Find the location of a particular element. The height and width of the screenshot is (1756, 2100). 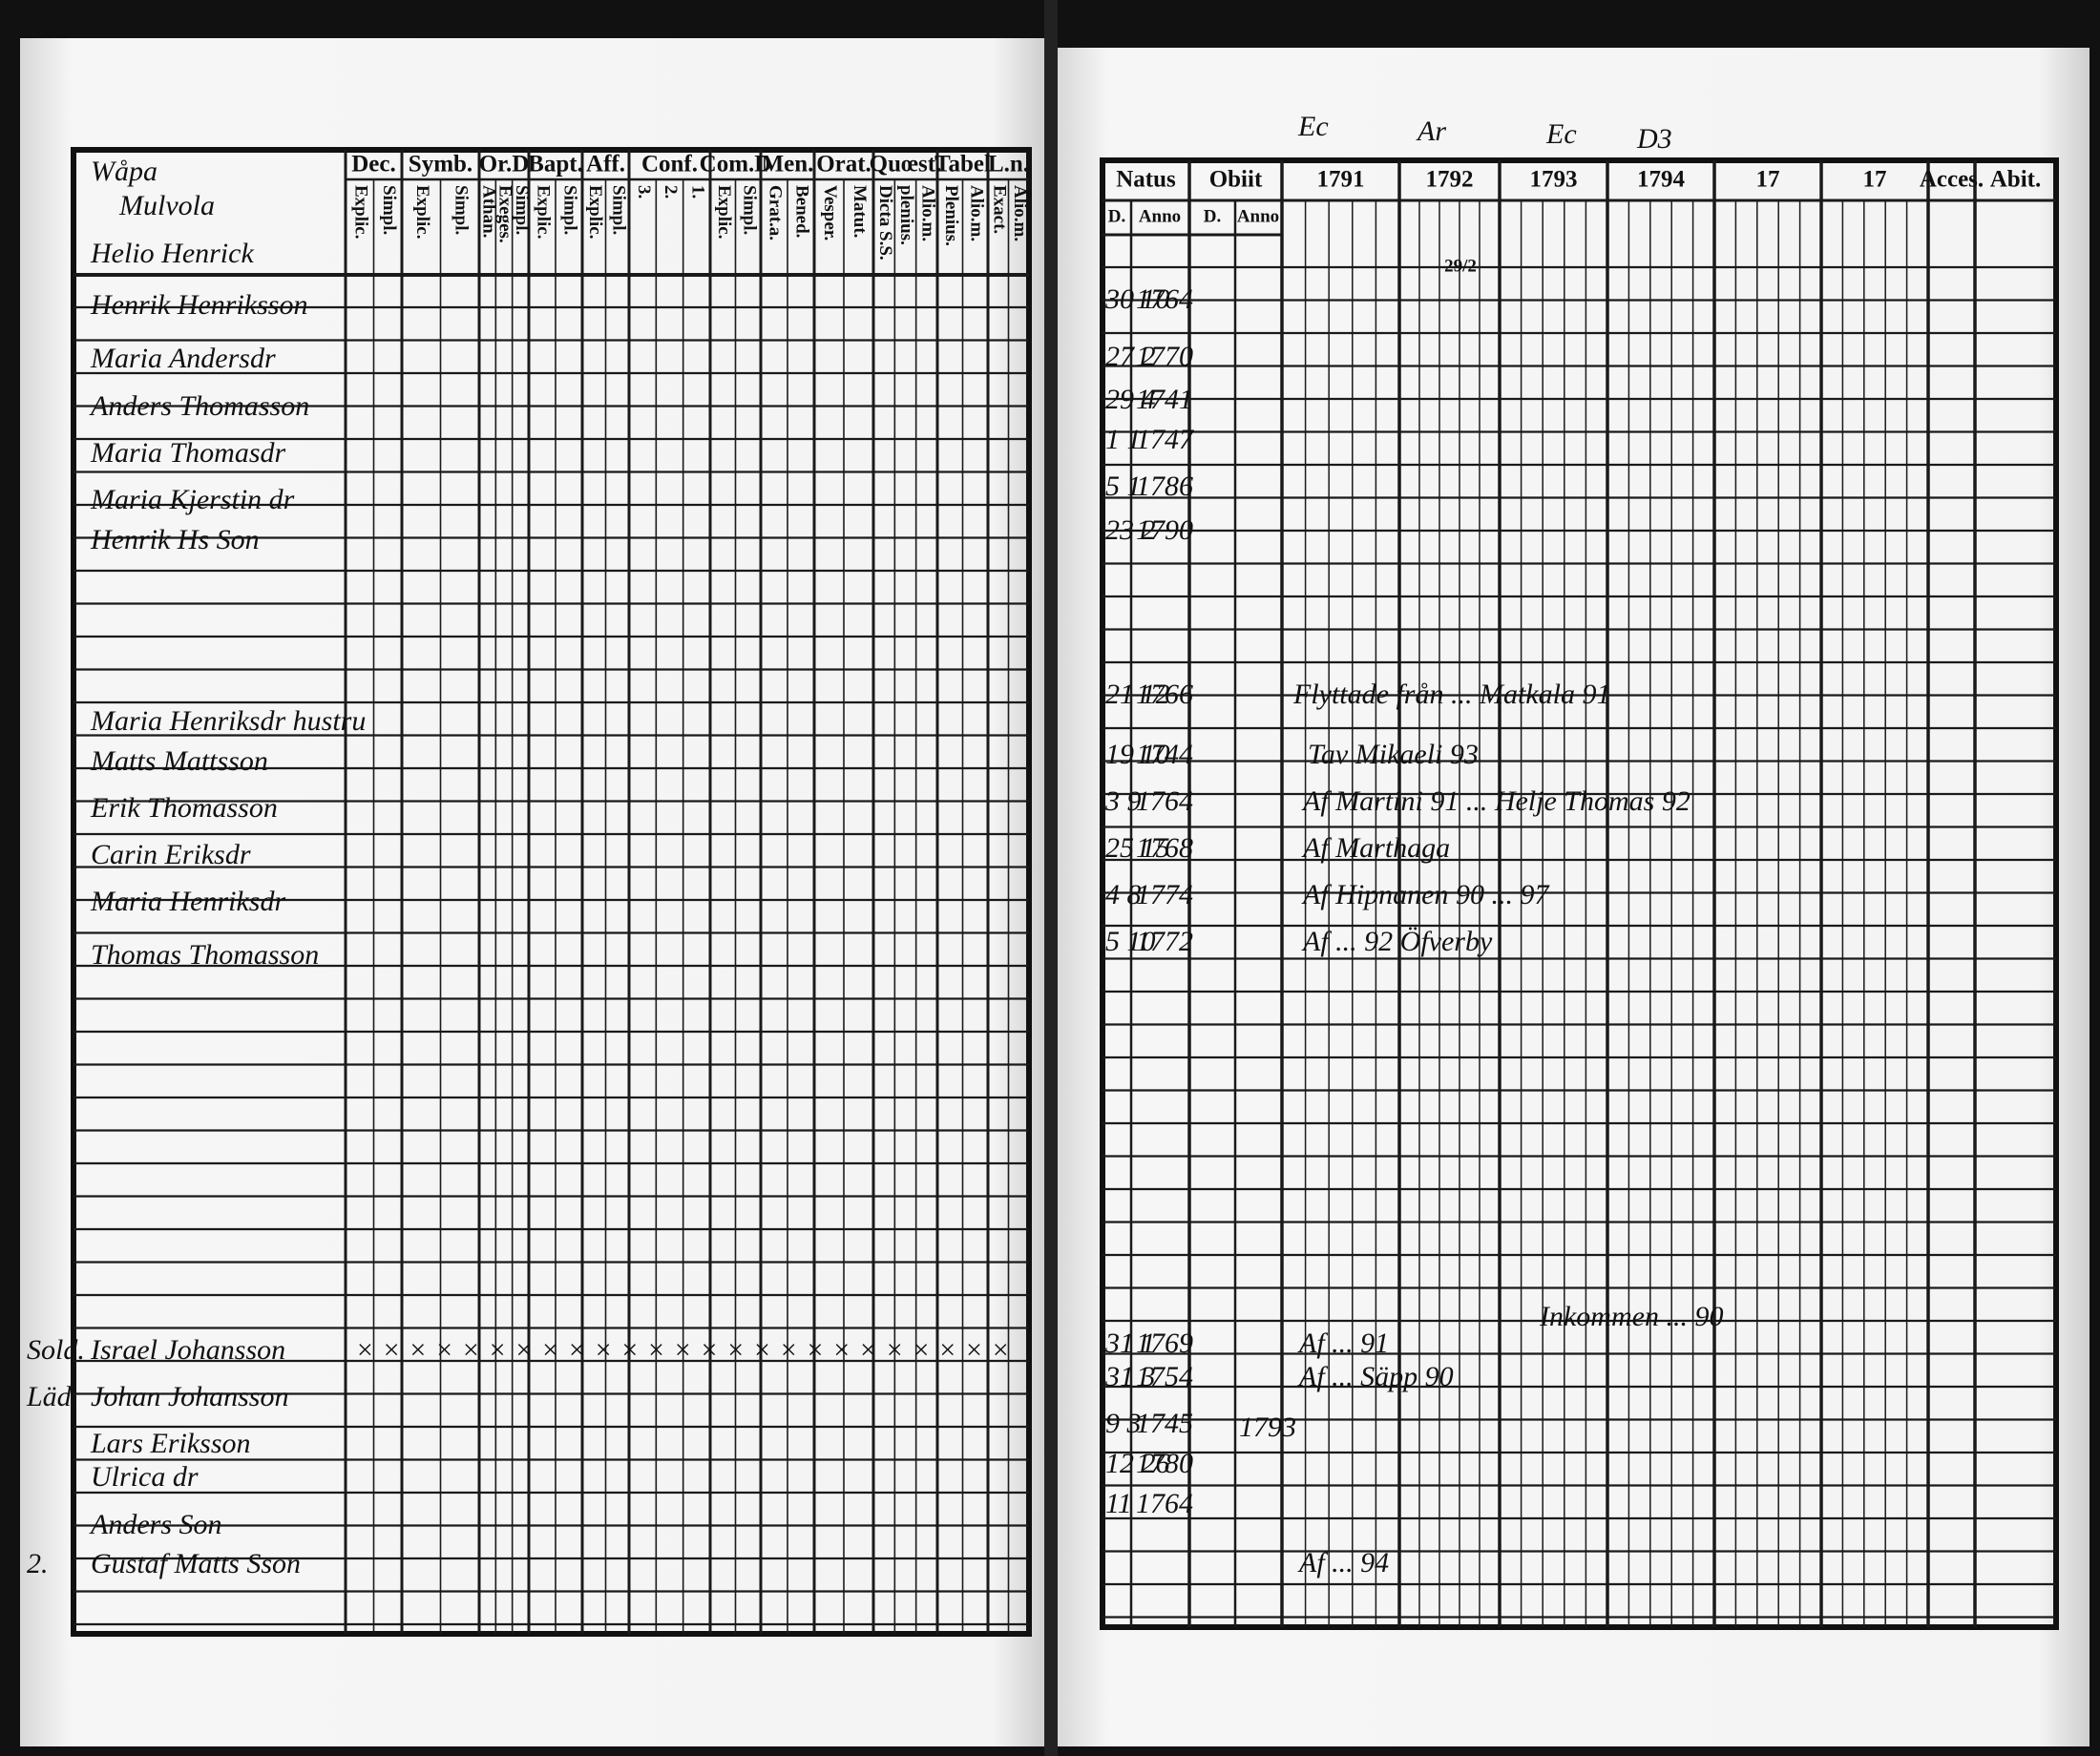

column-title: Bapt. is located at coordinates (555, 165).